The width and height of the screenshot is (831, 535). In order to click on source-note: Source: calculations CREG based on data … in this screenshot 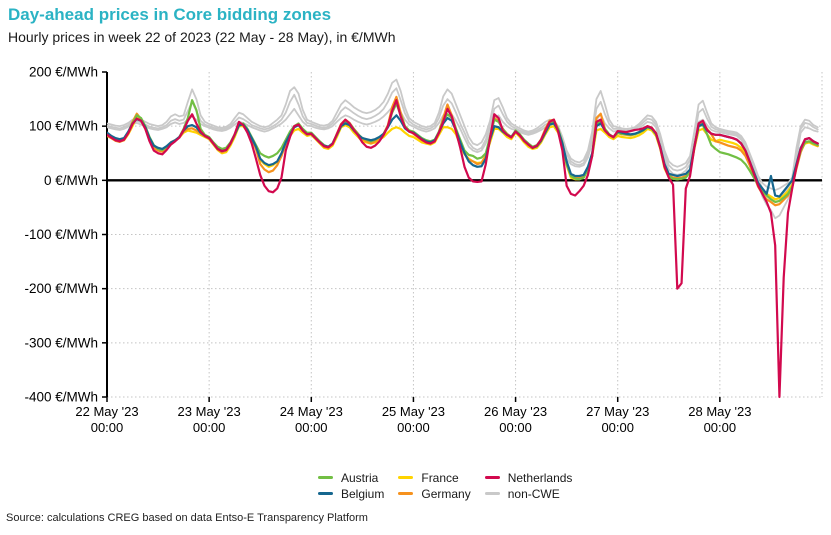, I will do `click(187, 518)`.